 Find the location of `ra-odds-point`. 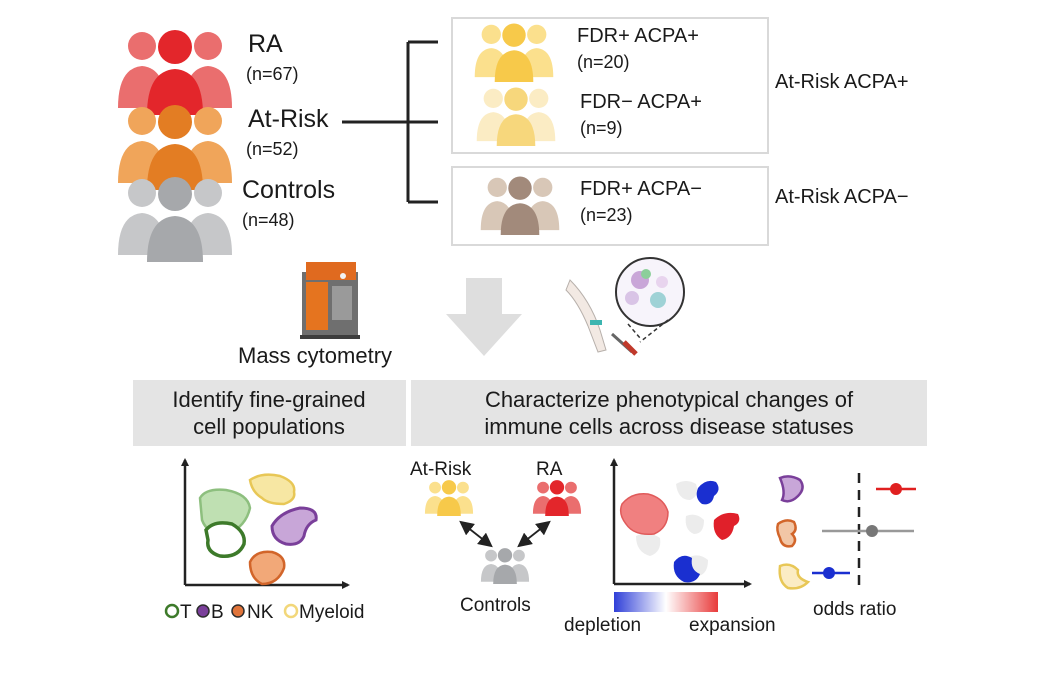

ra-odds-point is located at coordinates (896, 489).